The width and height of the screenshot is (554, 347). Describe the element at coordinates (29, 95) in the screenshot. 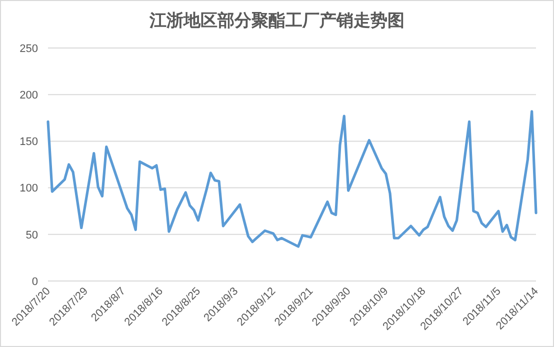

I see `y-tick-label: 200` at that location.